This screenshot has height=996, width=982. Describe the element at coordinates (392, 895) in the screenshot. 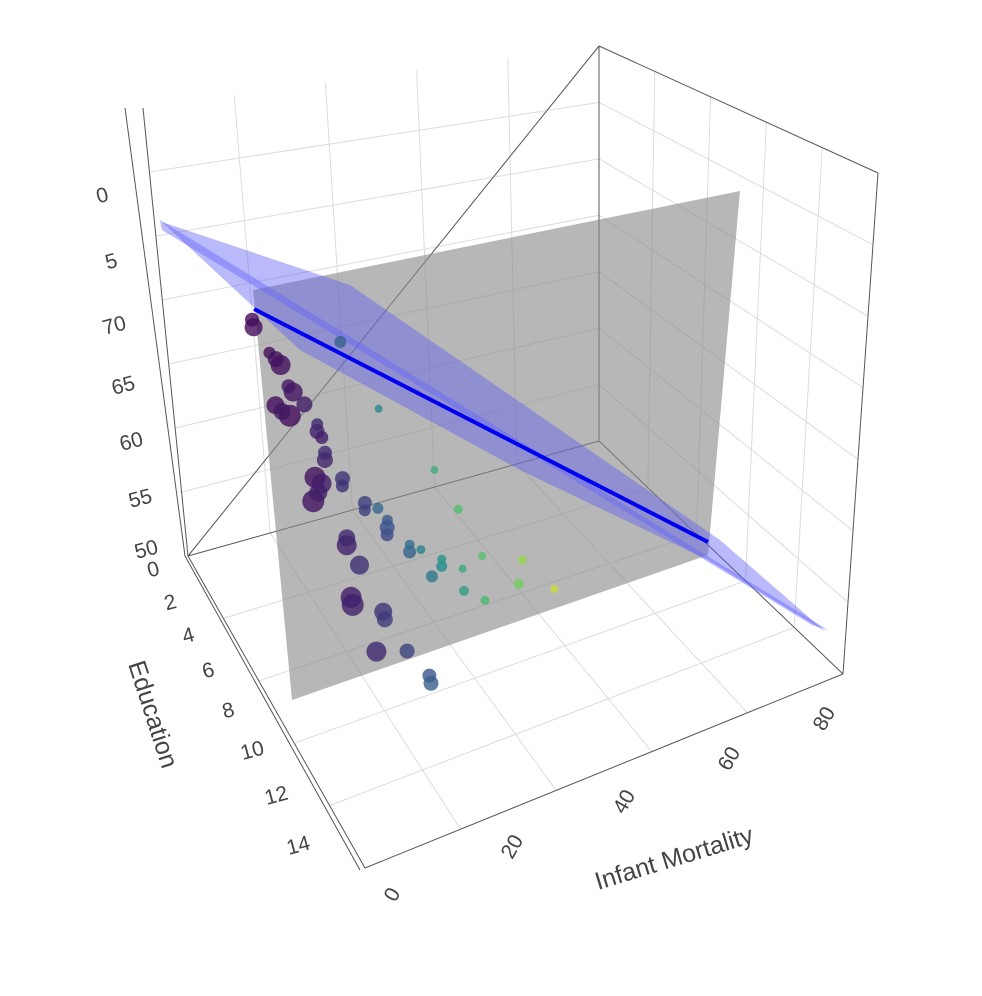

I see `x-tick-label: 0` at that location.